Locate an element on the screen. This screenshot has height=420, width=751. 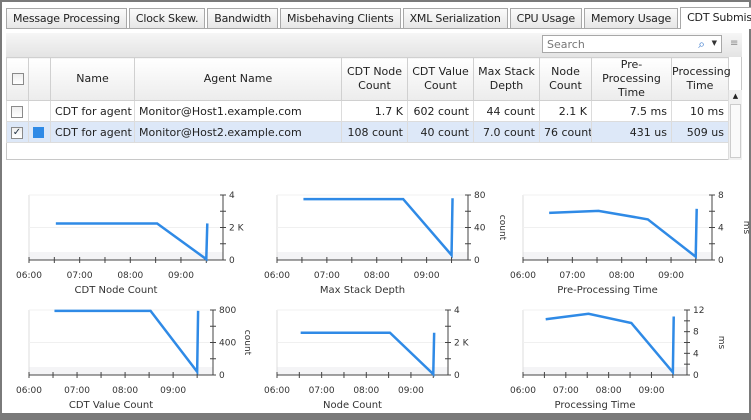
tab-xml-serialization: XML Serialization is located at coordinates (455, 18).